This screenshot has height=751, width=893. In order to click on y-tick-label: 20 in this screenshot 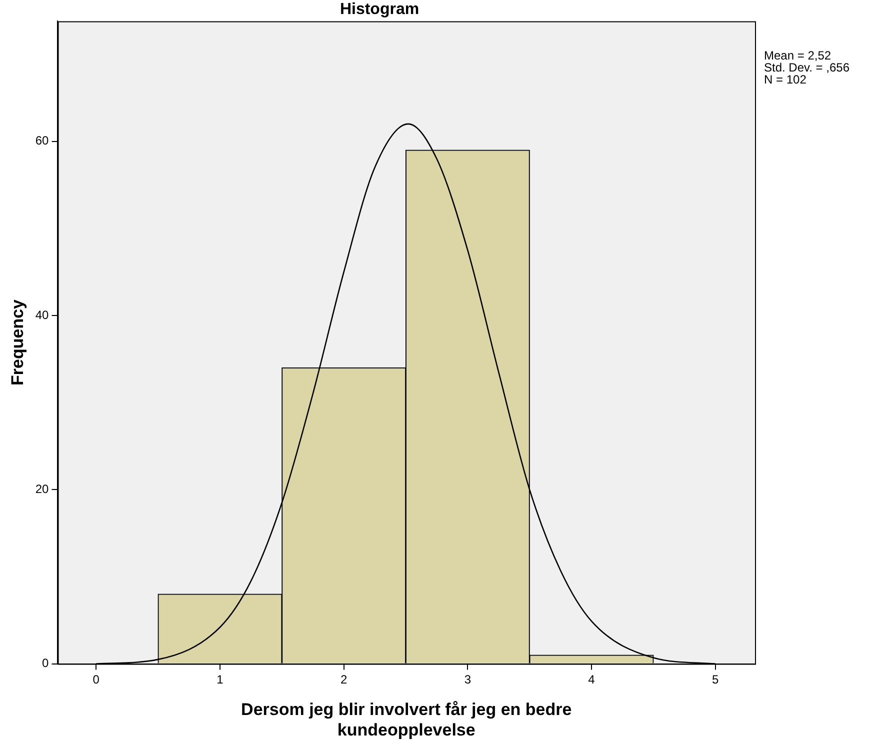, I will do `click(42, 489)`.